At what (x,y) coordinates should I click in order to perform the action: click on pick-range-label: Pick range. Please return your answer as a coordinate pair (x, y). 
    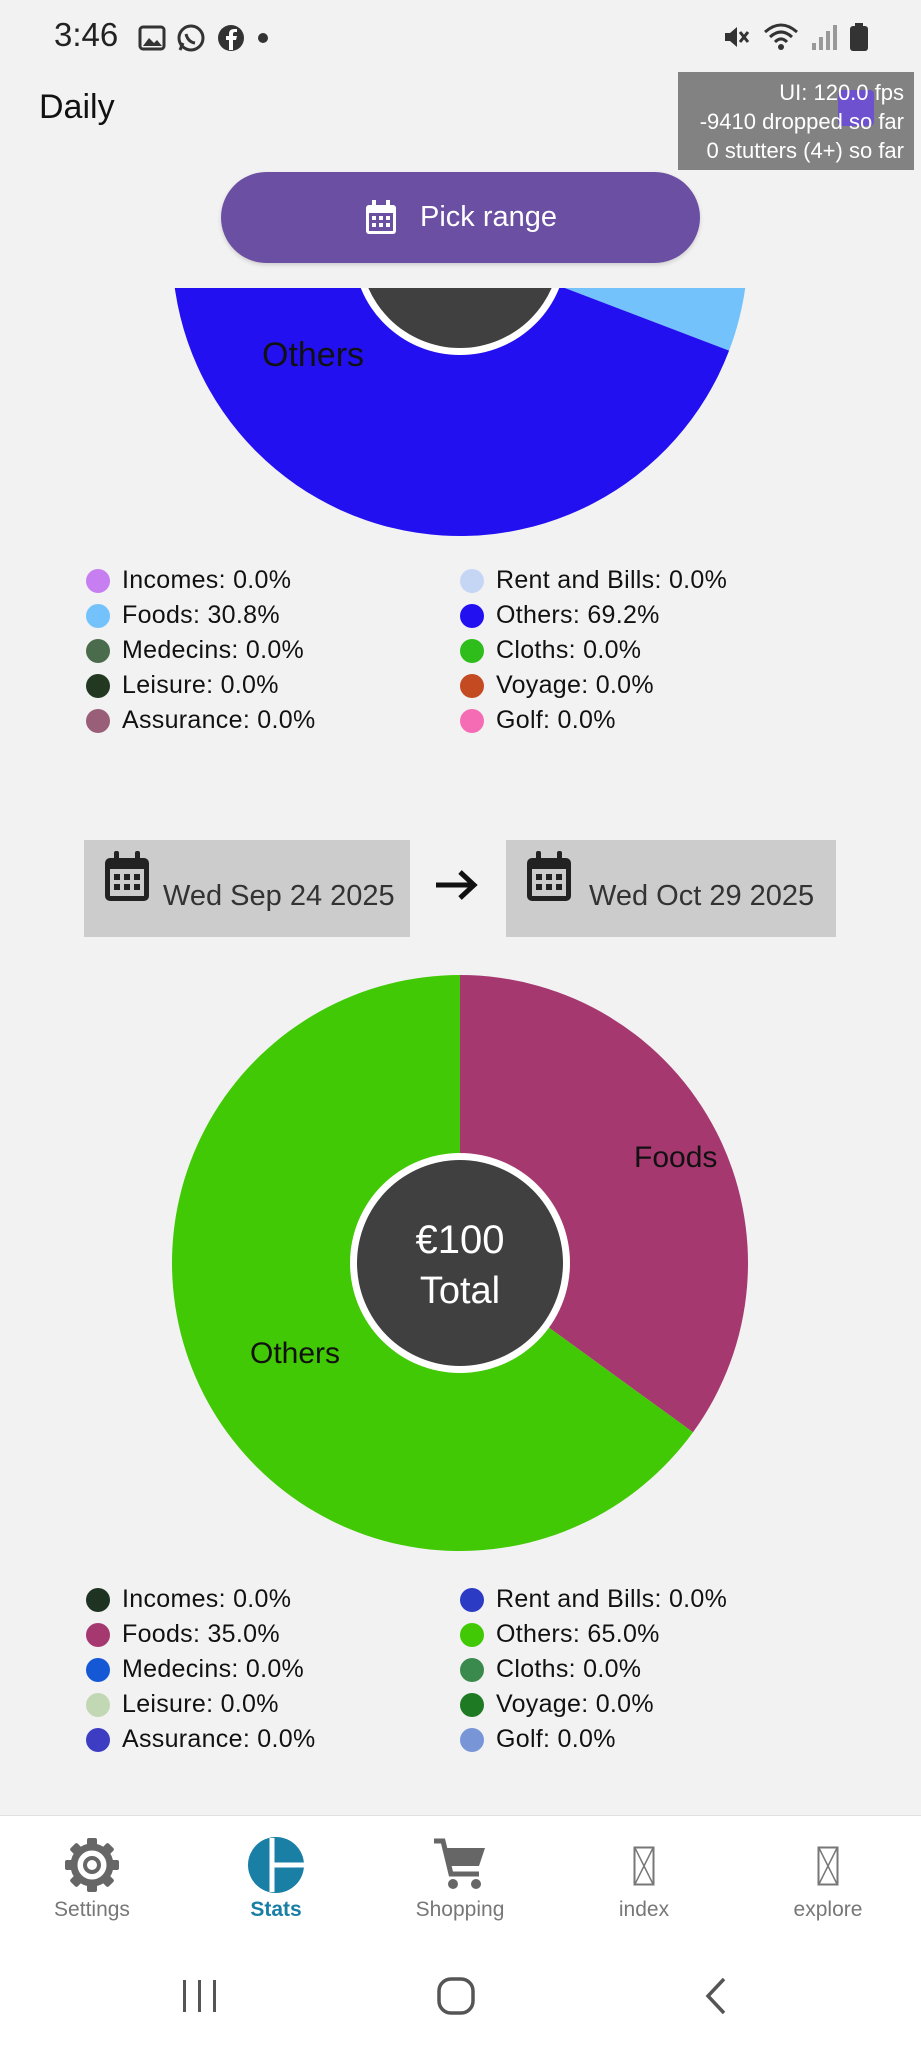
    Looking at the image, I should click on (488, 217).